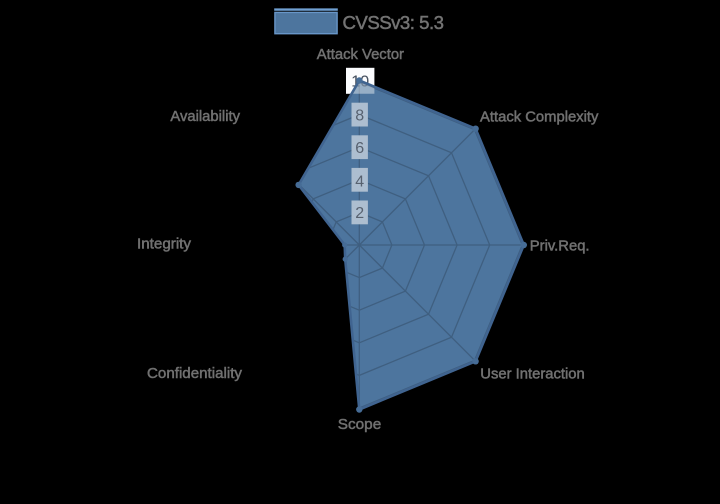 Image resolution: width=720 pixels, height=504 pixels. Describe the element at coordinates (560, 247) in the screenshot. I see `svg-text: Priv.Req.` at that location.